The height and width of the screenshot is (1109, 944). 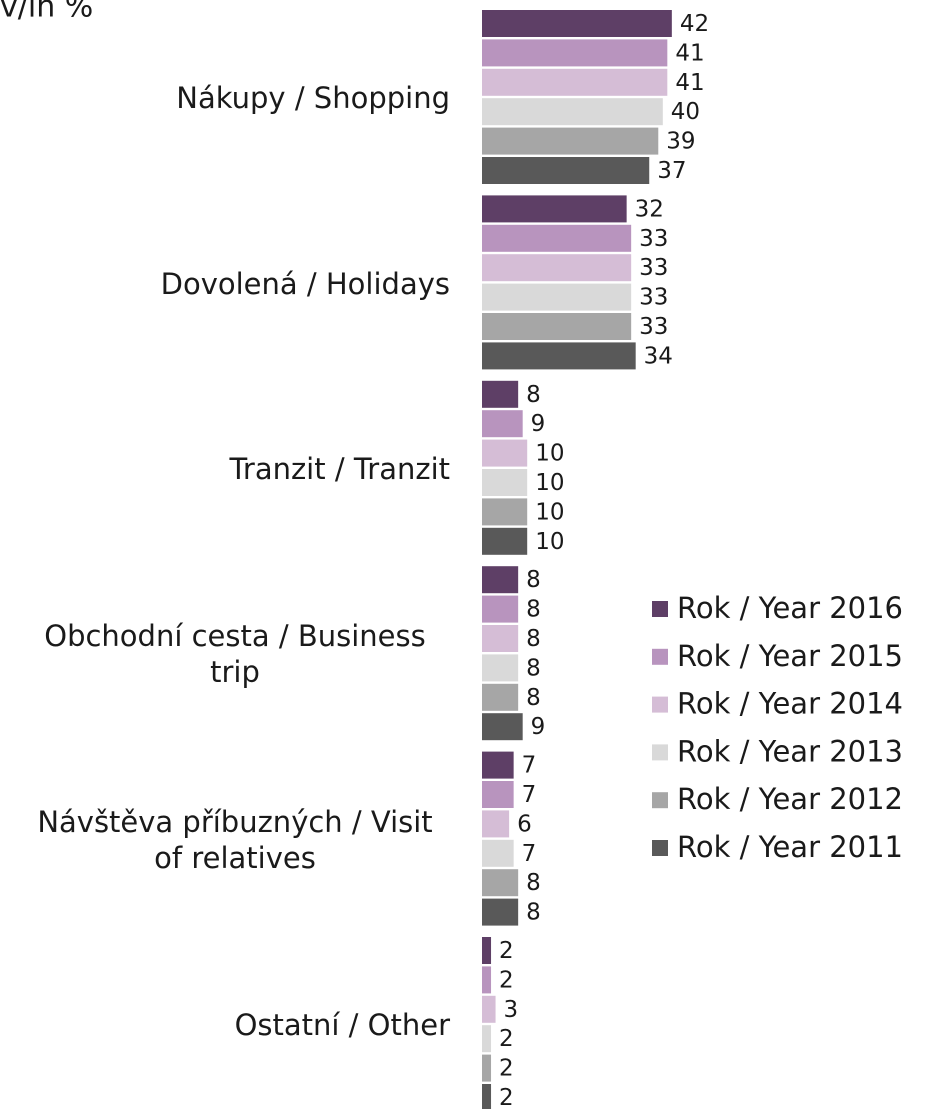 I want to click on category-label: Dovolená / Holidays, so click(x=305, y=284).